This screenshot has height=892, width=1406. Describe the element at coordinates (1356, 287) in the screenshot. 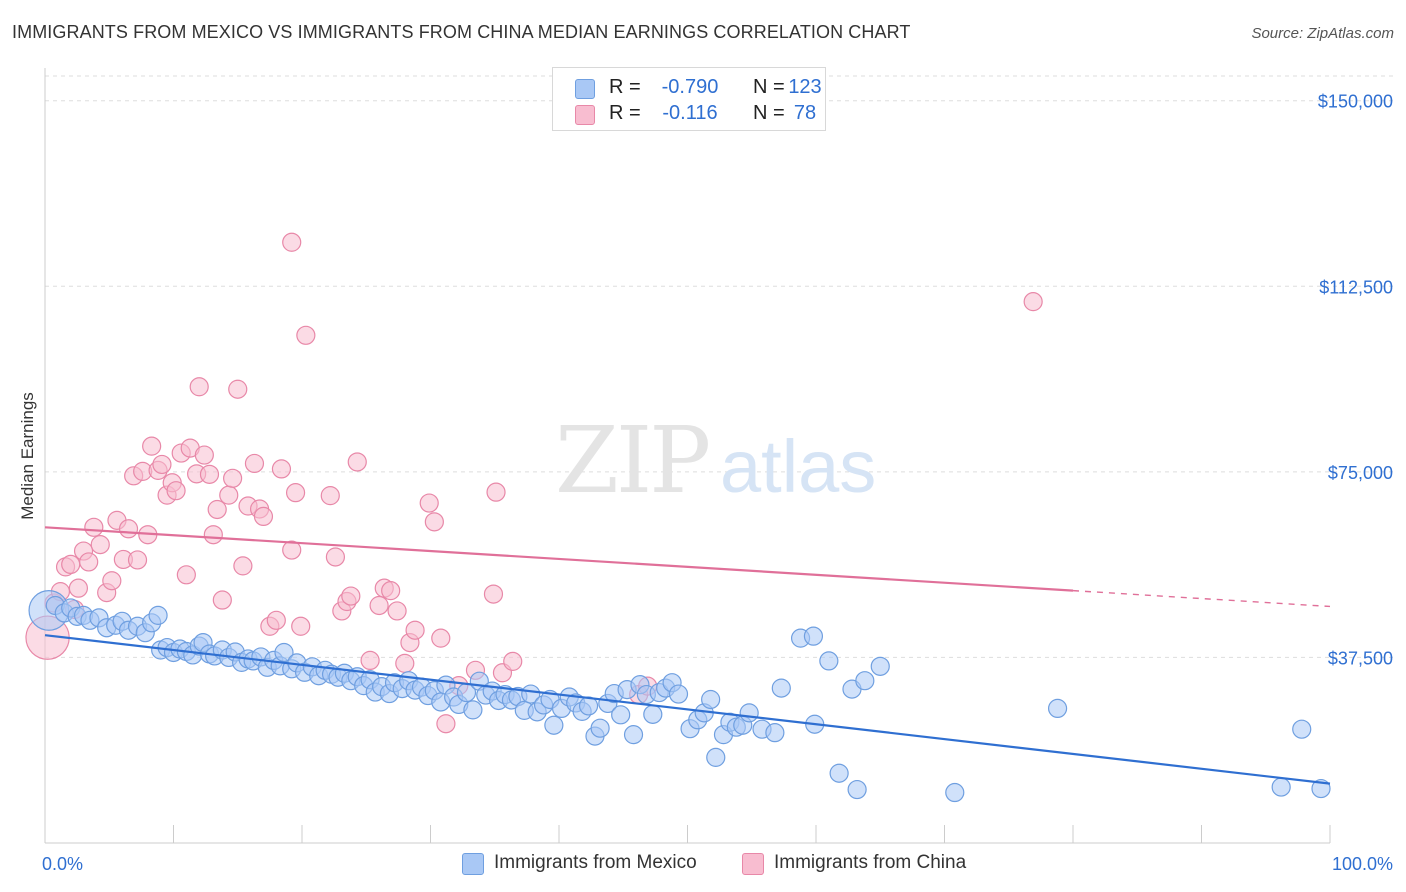

I see `y-tick-label-2: $112,500` at that location.